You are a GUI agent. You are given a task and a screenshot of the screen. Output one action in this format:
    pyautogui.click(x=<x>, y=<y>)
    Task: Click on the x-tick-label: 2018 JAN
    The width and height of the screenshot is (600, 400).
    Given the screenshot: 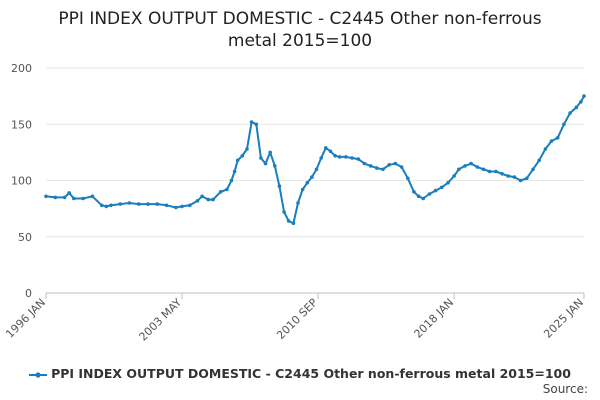 What is the action you would take?
    pyautogui.click(x=434, y=318)
    